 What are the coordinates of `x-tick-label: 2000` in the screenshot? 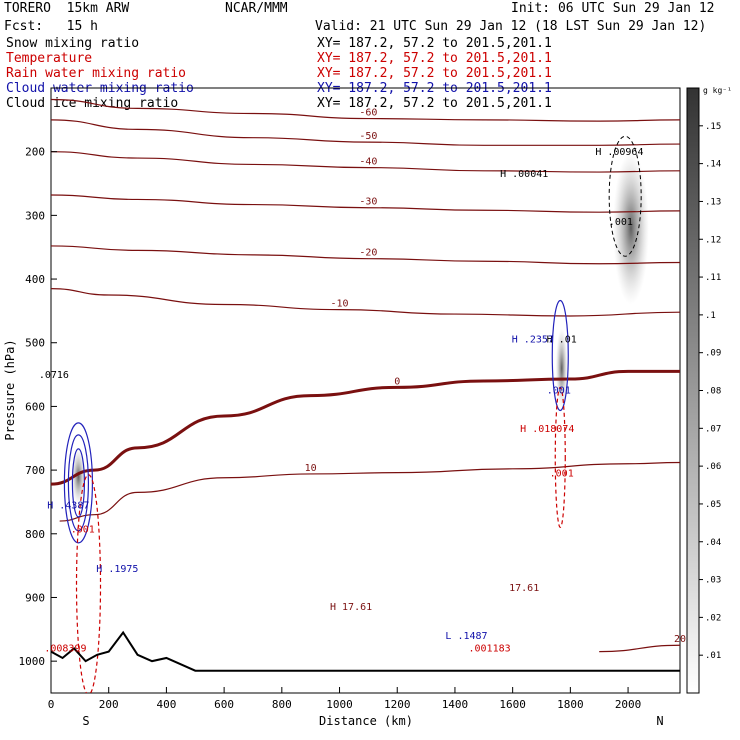 It's located at (628, 704).